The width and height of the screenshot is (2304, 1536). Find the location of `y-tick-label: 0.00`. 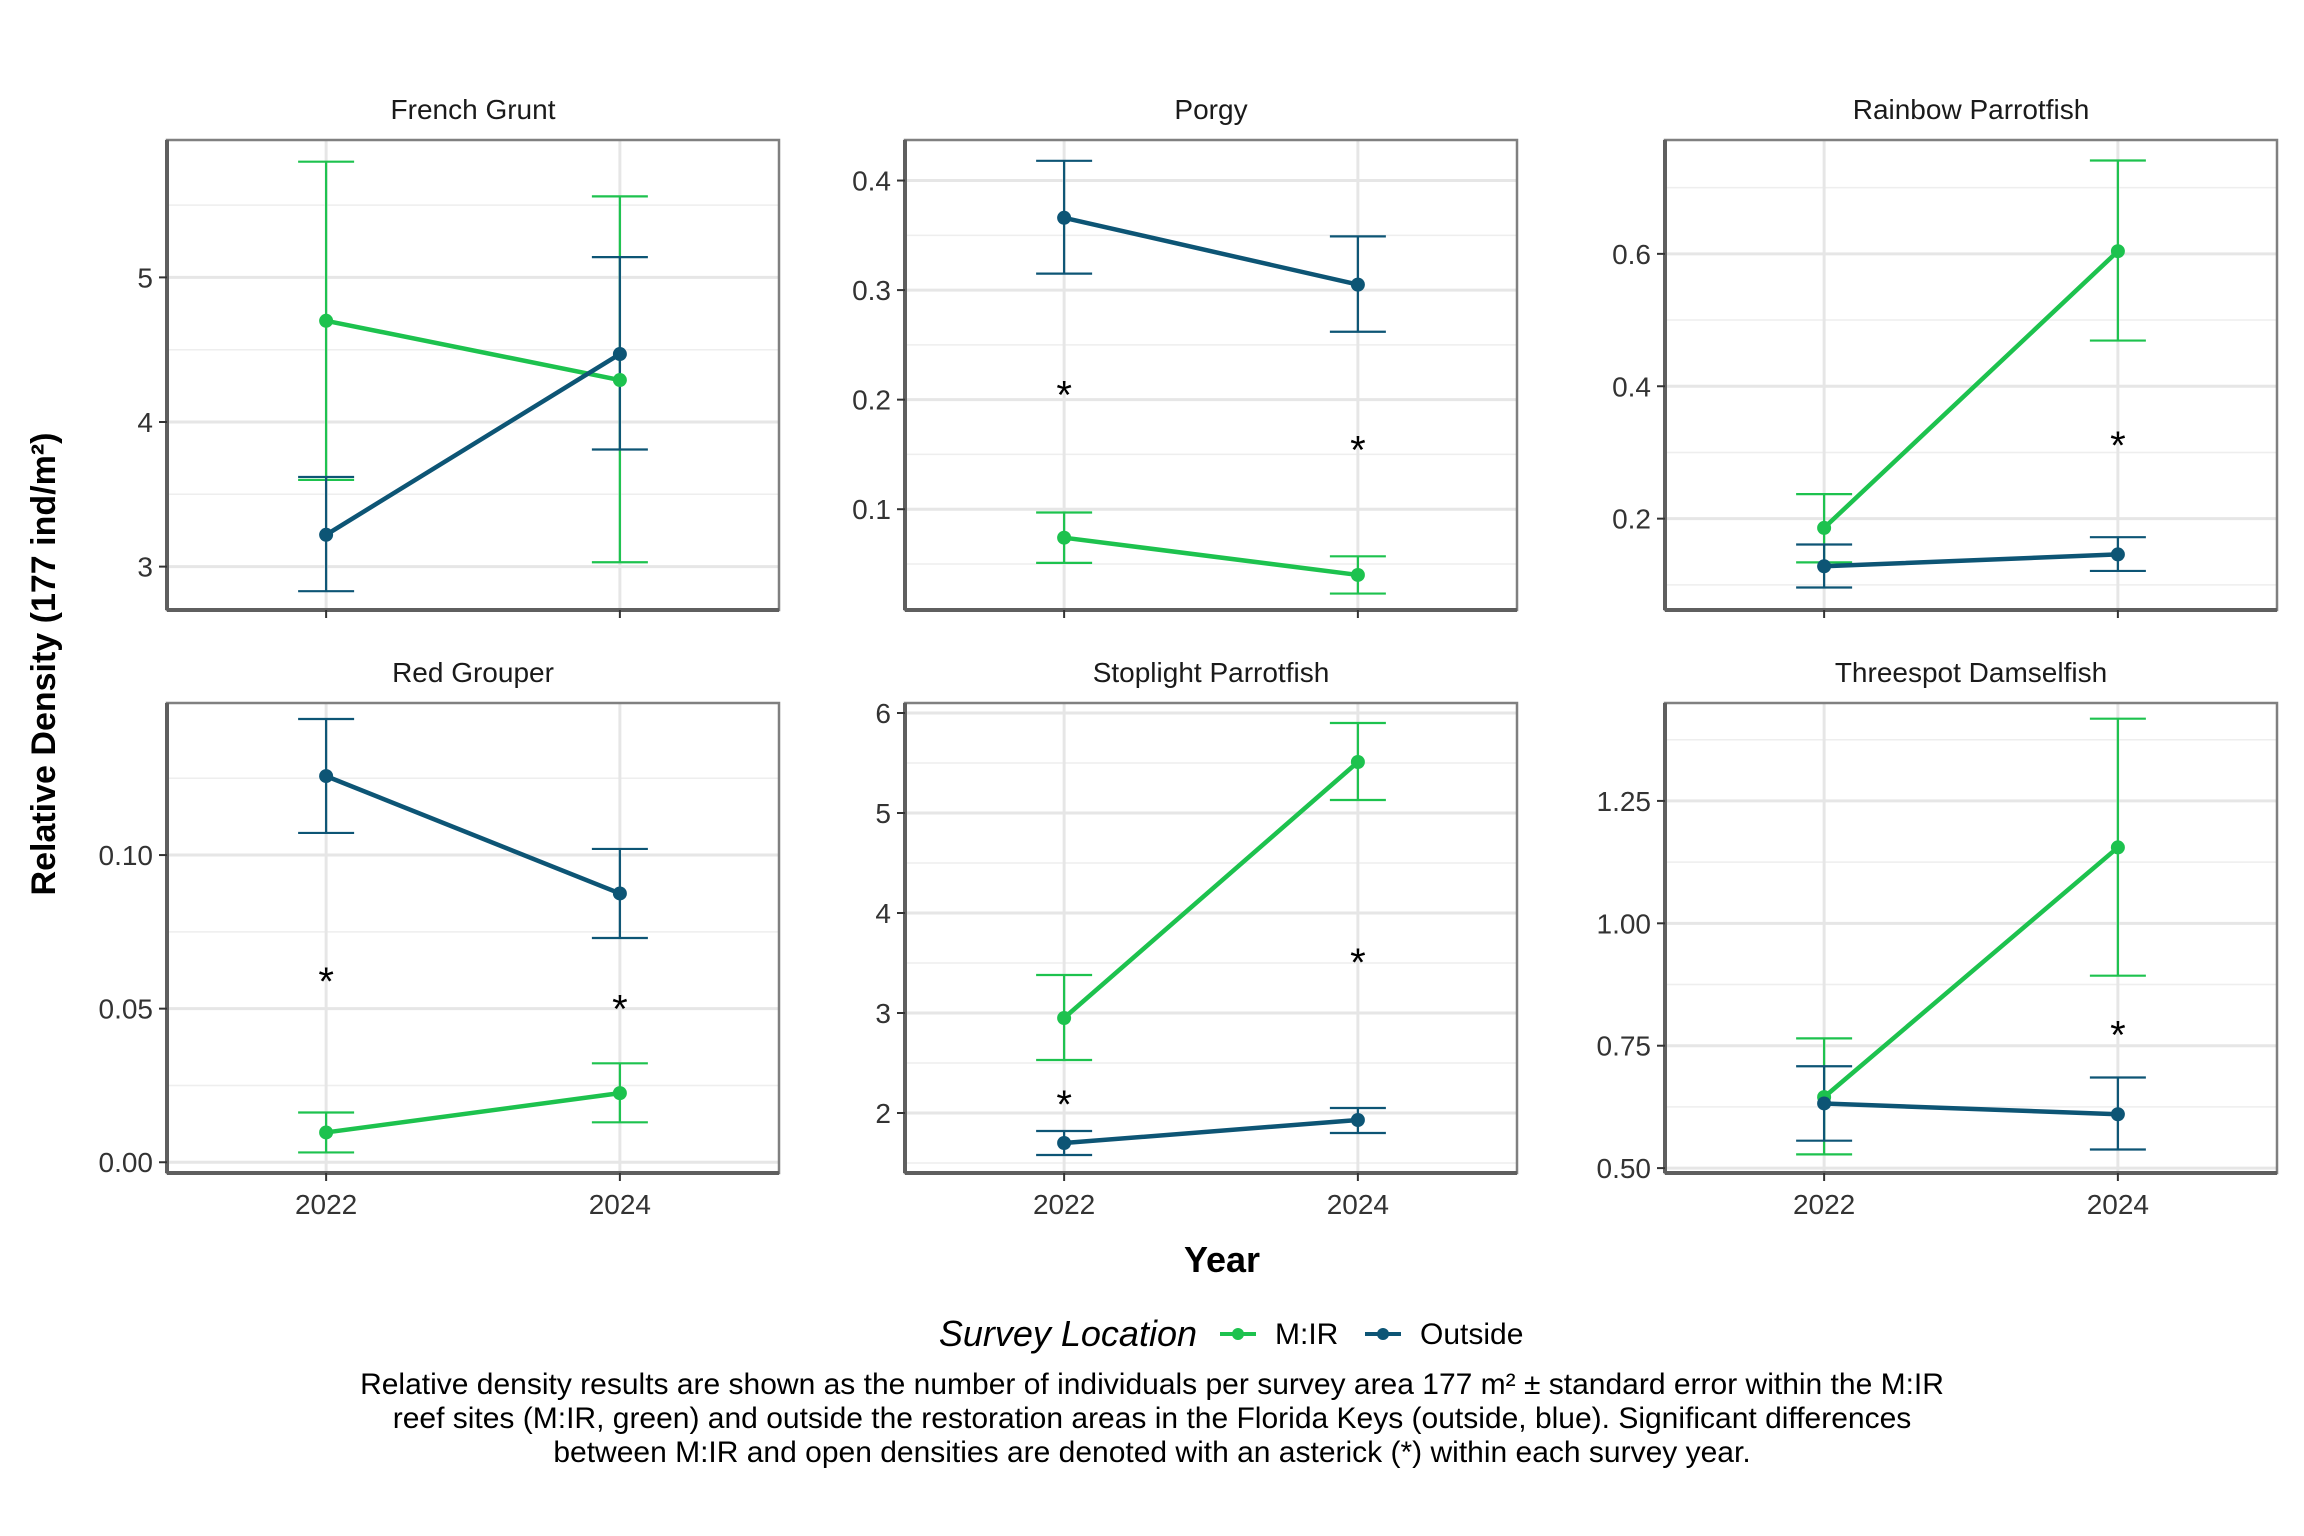

y-tick-label: 0.00 is located at coordinates (126, 1162).